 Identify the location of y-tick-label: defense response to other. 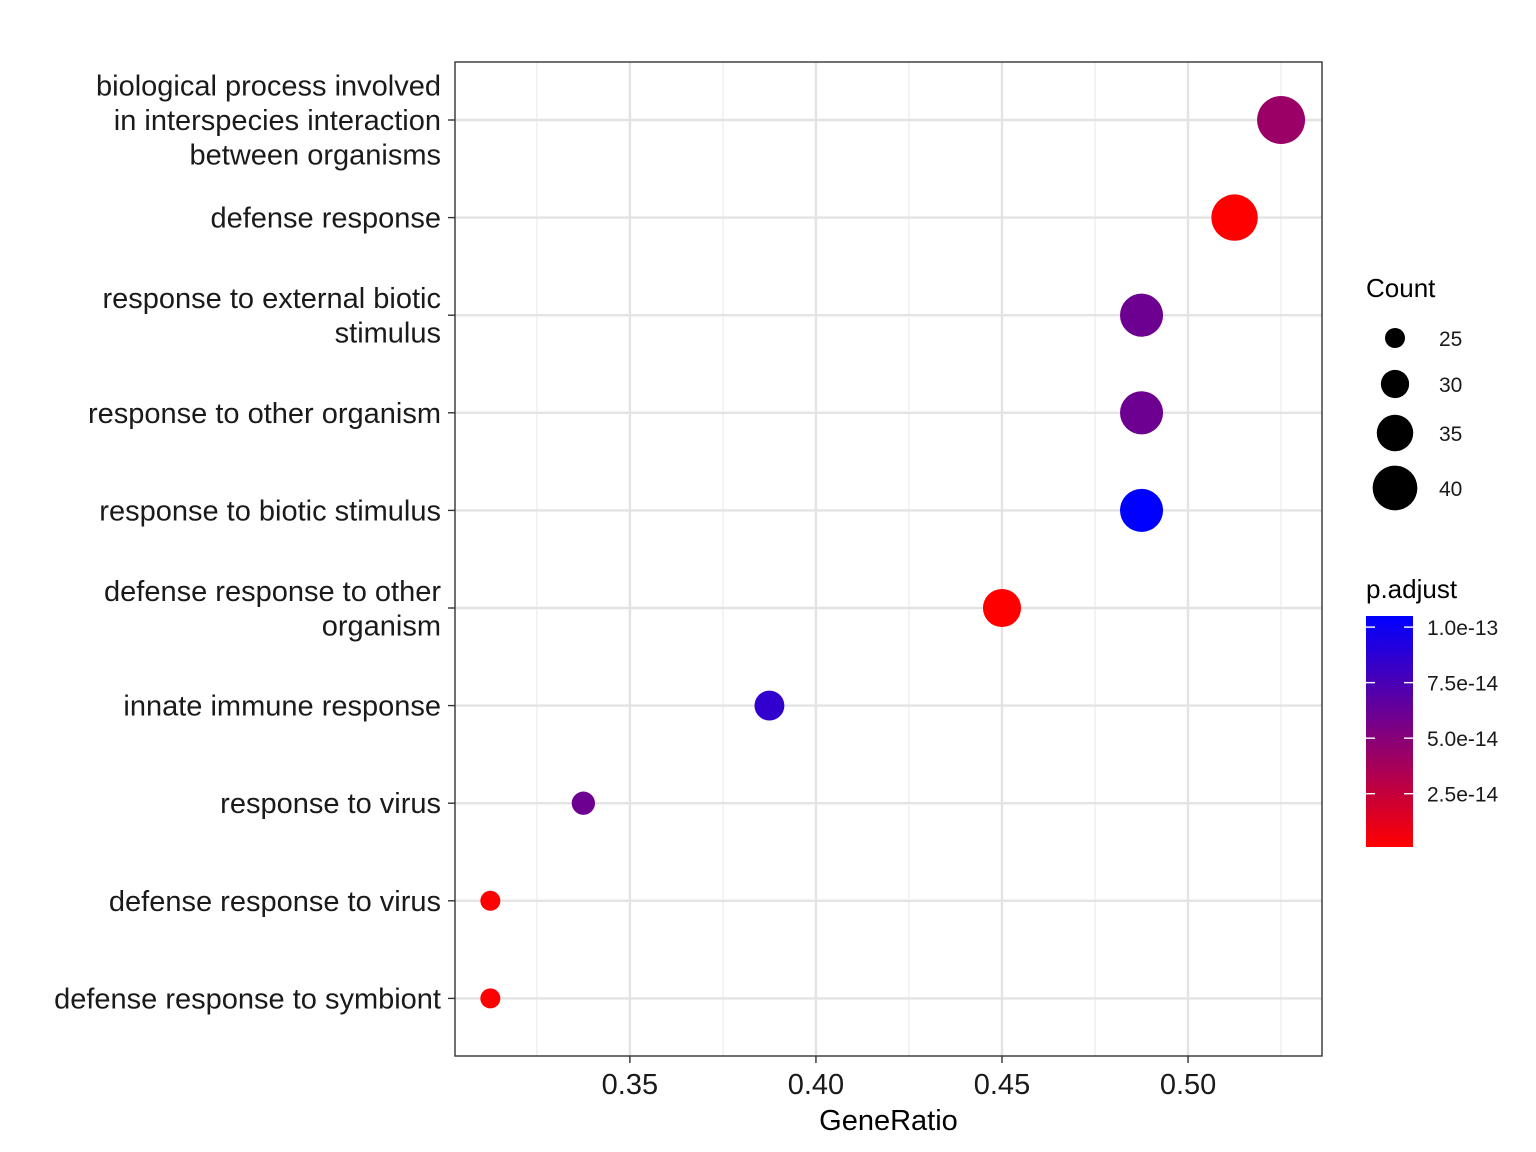
(272, 592).